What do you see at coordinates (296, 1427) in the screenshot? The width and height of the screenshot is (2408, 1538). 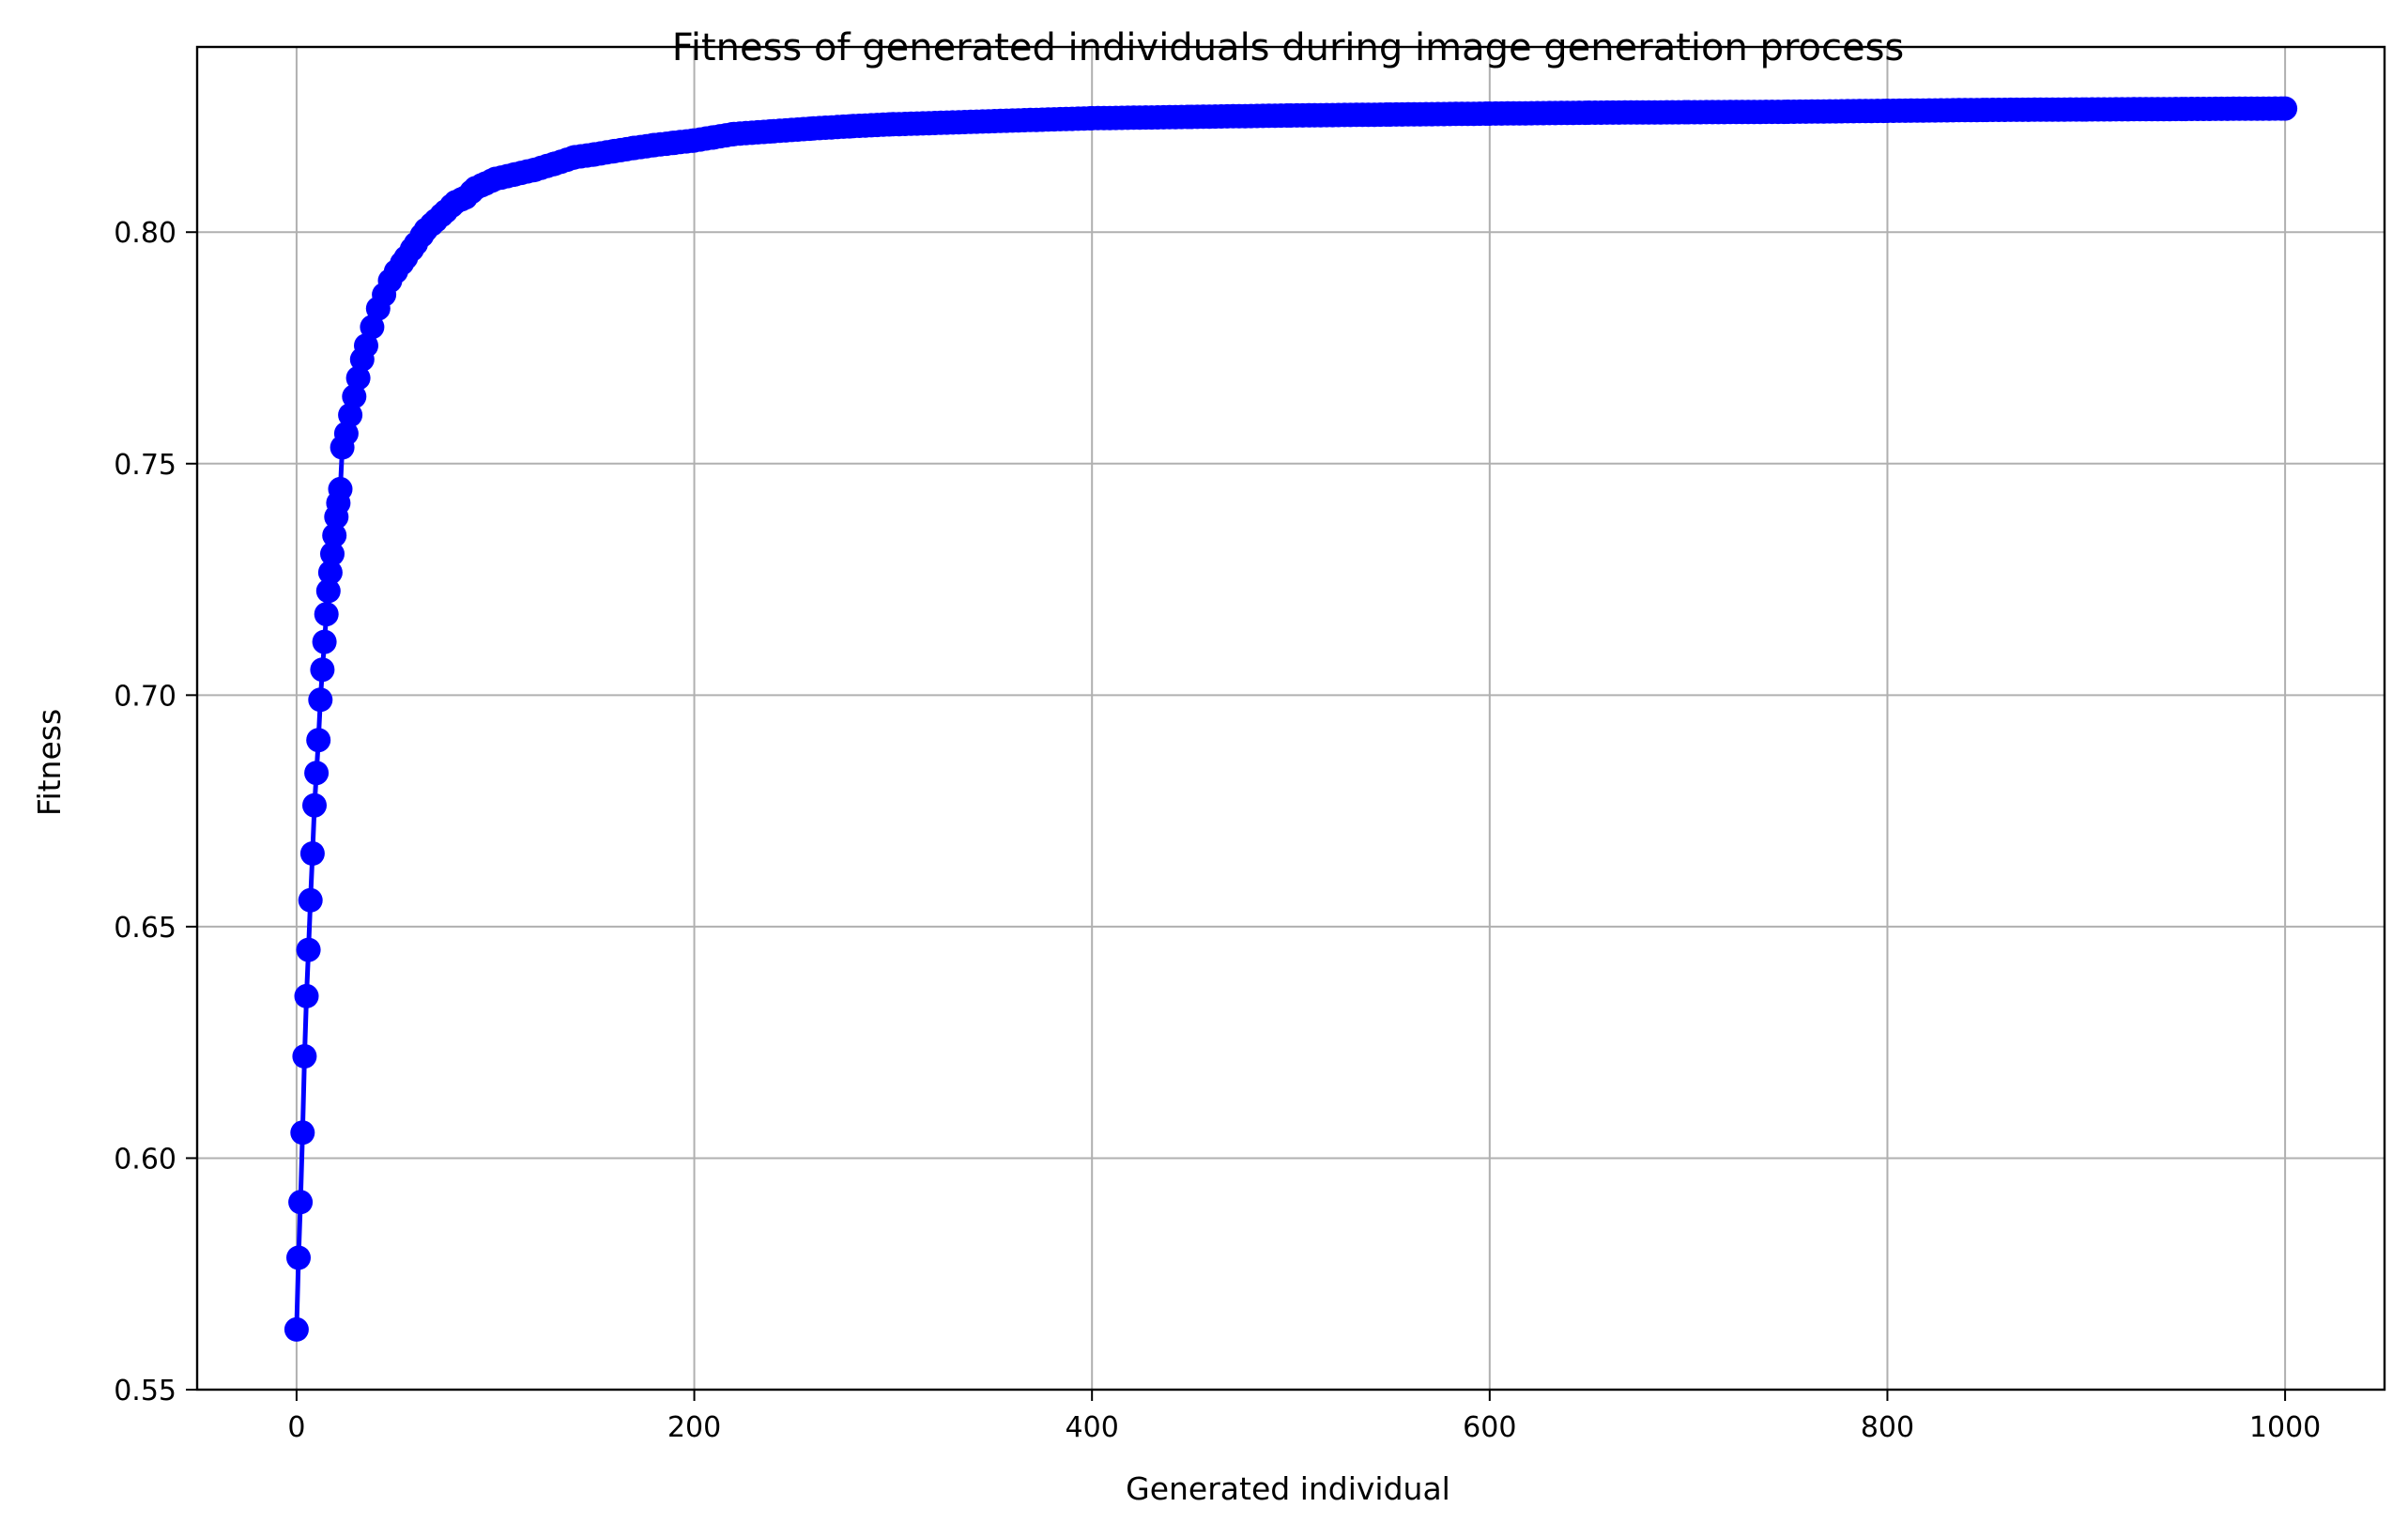 I see `x-tick-label: 0` at bounding box center [296, 1427].